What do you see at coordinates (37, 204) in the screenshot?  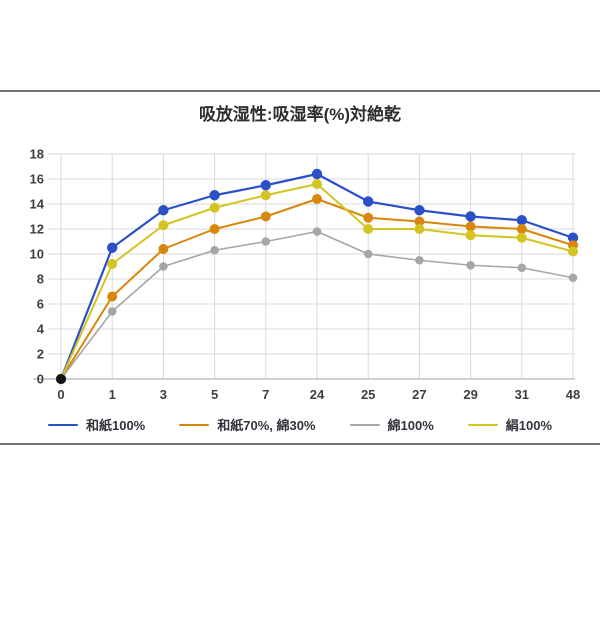 I see `svg-text: 14` at bounding box center [37, 204].